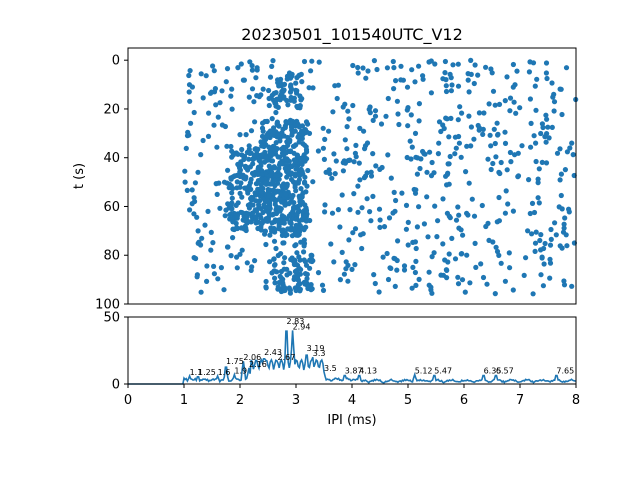 The width and height of the screenshot is (640, 480). Describe the element at coordinates (352, 357) in the screenshot. I see `ipi-histogram` at that location.